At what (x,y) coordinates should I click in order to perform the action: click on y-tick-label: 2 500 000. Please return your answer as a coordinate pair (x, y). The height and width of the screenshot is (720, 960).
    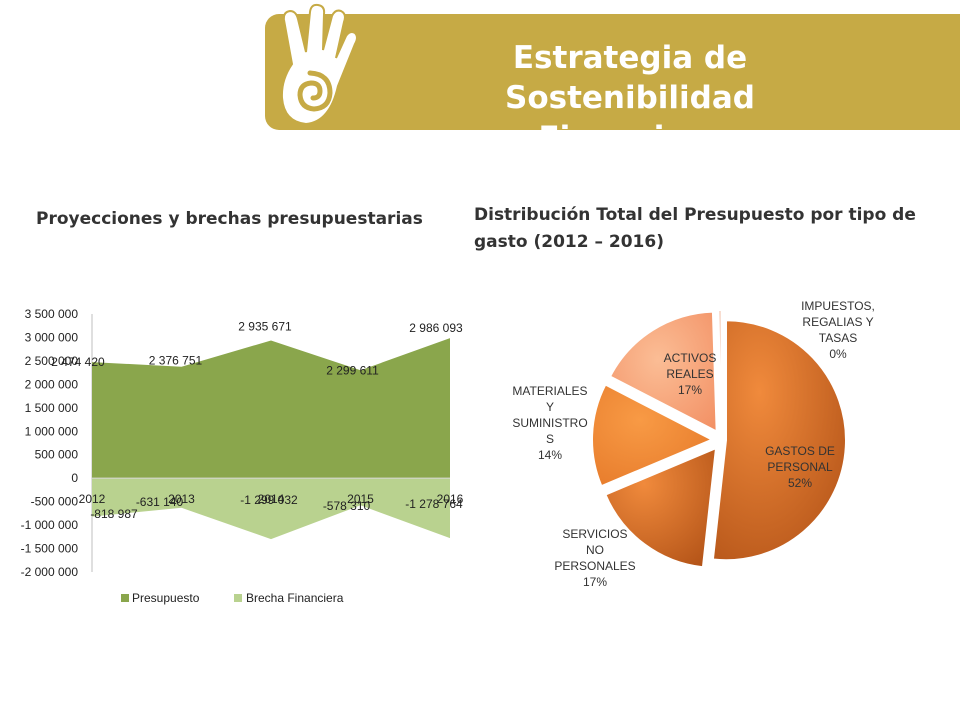
    Looking at the image, I should click on (52, 361).